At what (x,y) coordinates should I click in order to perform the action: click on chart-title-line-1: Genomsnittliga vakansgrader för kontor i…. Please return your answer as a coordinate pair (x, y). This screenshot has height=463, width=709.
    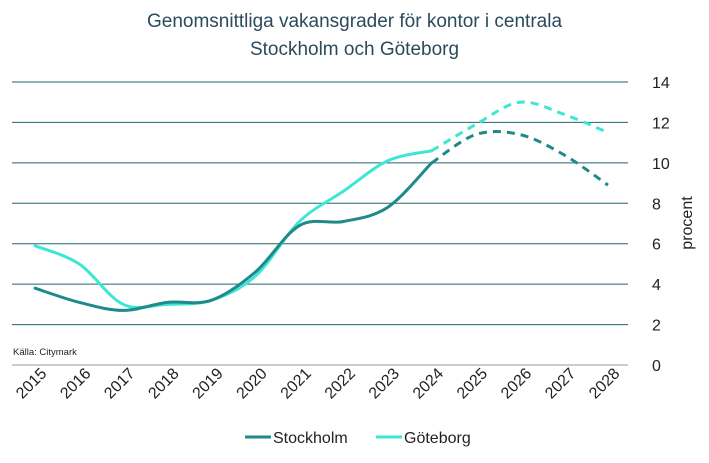
    Looking at the image, I should click on (354, 21).